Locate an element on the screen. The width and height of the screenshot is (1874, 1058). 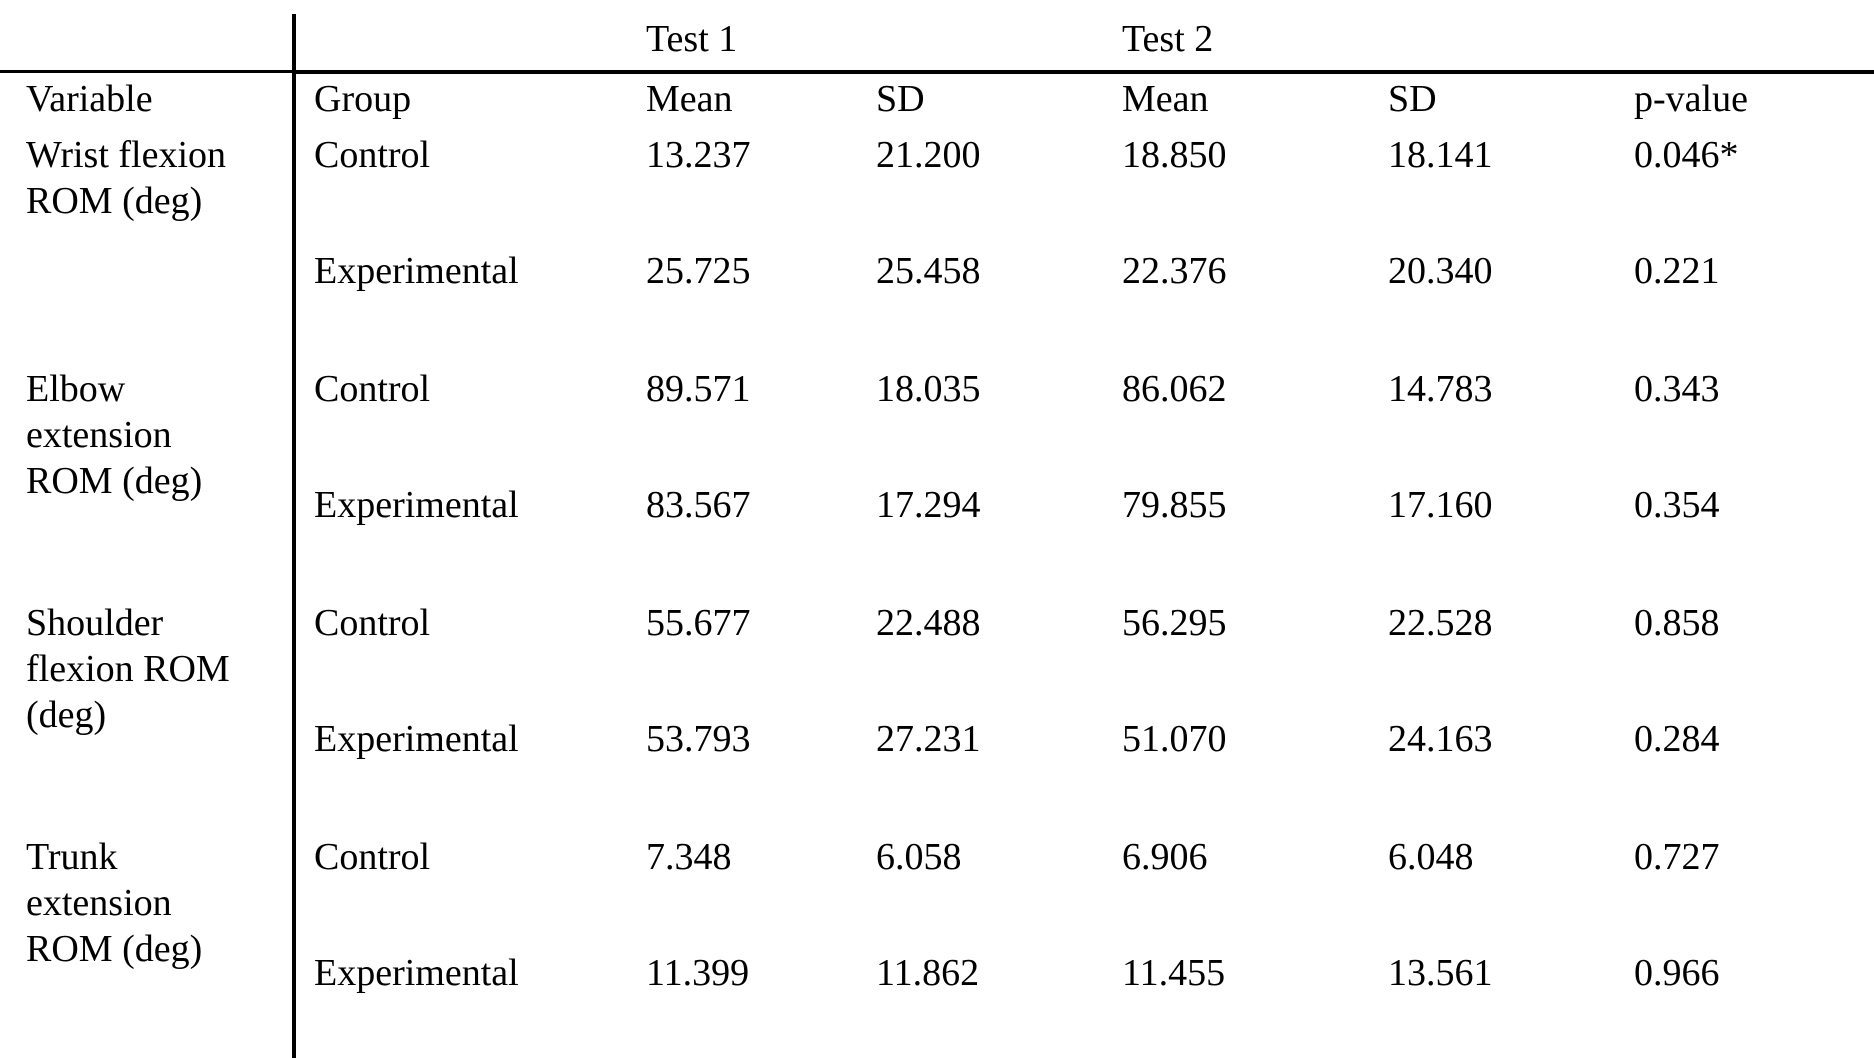
cell-mean-test-2: 79.855 is located at coordinates (1174, 505).